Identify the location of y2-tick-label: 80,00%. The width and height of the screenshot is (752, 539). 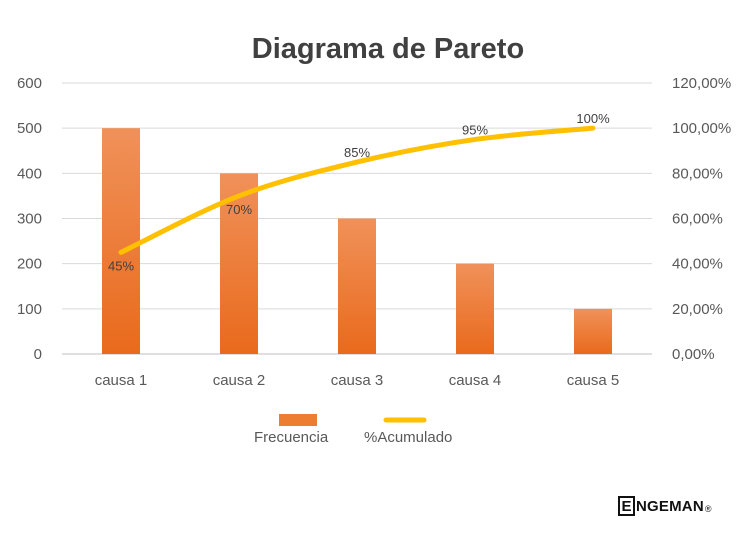
(697, 173).